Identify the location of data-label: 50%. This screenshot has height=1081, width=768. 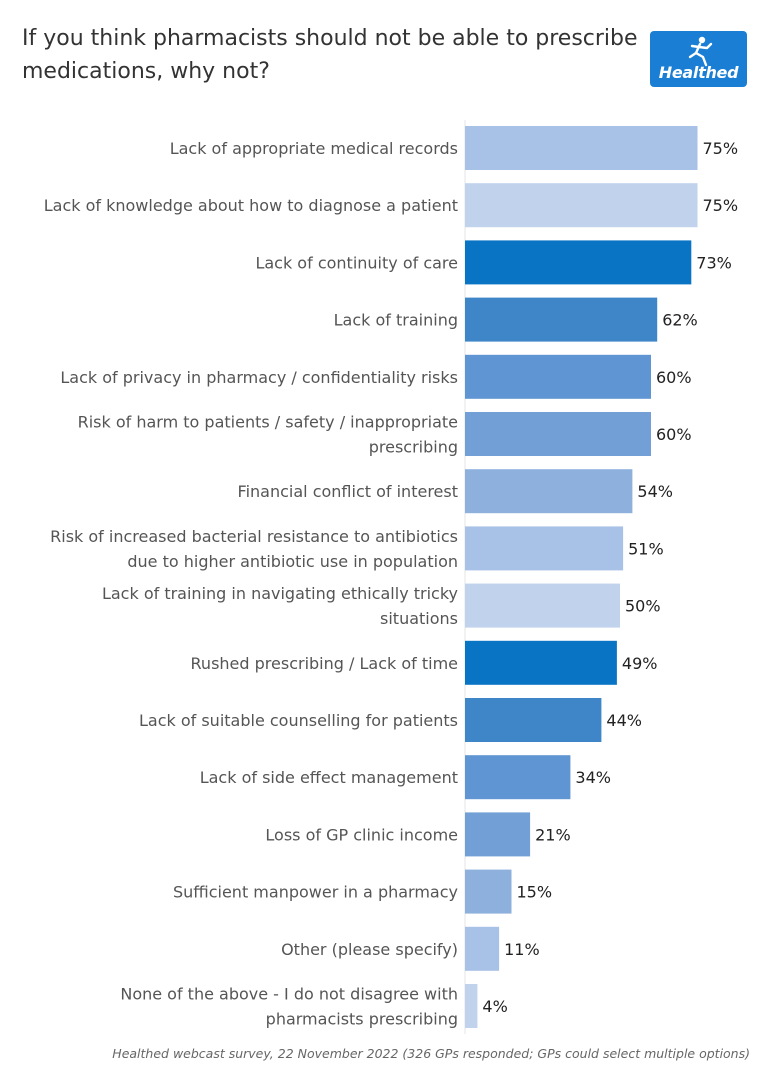
(643, 606).